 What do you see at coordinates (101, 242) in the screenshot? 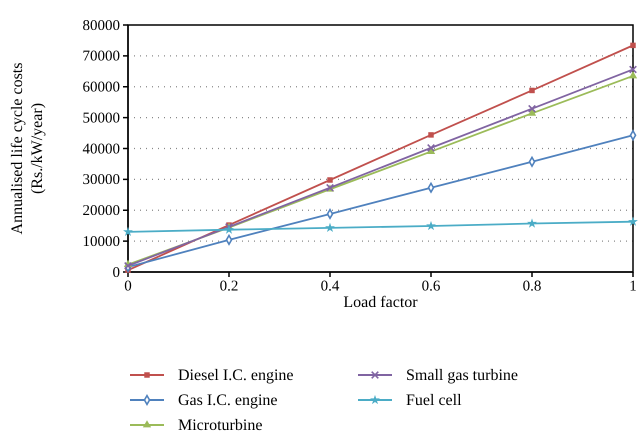
I see `y-tick-label: 10000` at bounding box center [101, 242].